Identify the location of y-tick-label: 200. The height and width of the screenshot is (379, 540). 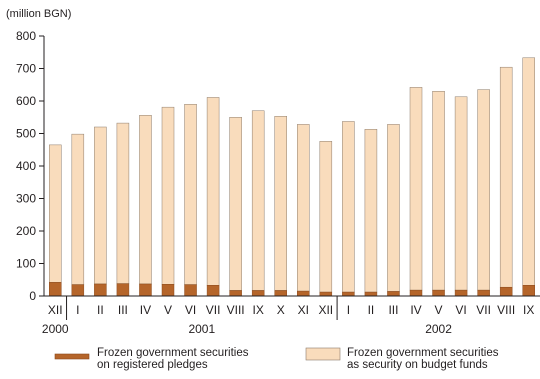
(26, 231).